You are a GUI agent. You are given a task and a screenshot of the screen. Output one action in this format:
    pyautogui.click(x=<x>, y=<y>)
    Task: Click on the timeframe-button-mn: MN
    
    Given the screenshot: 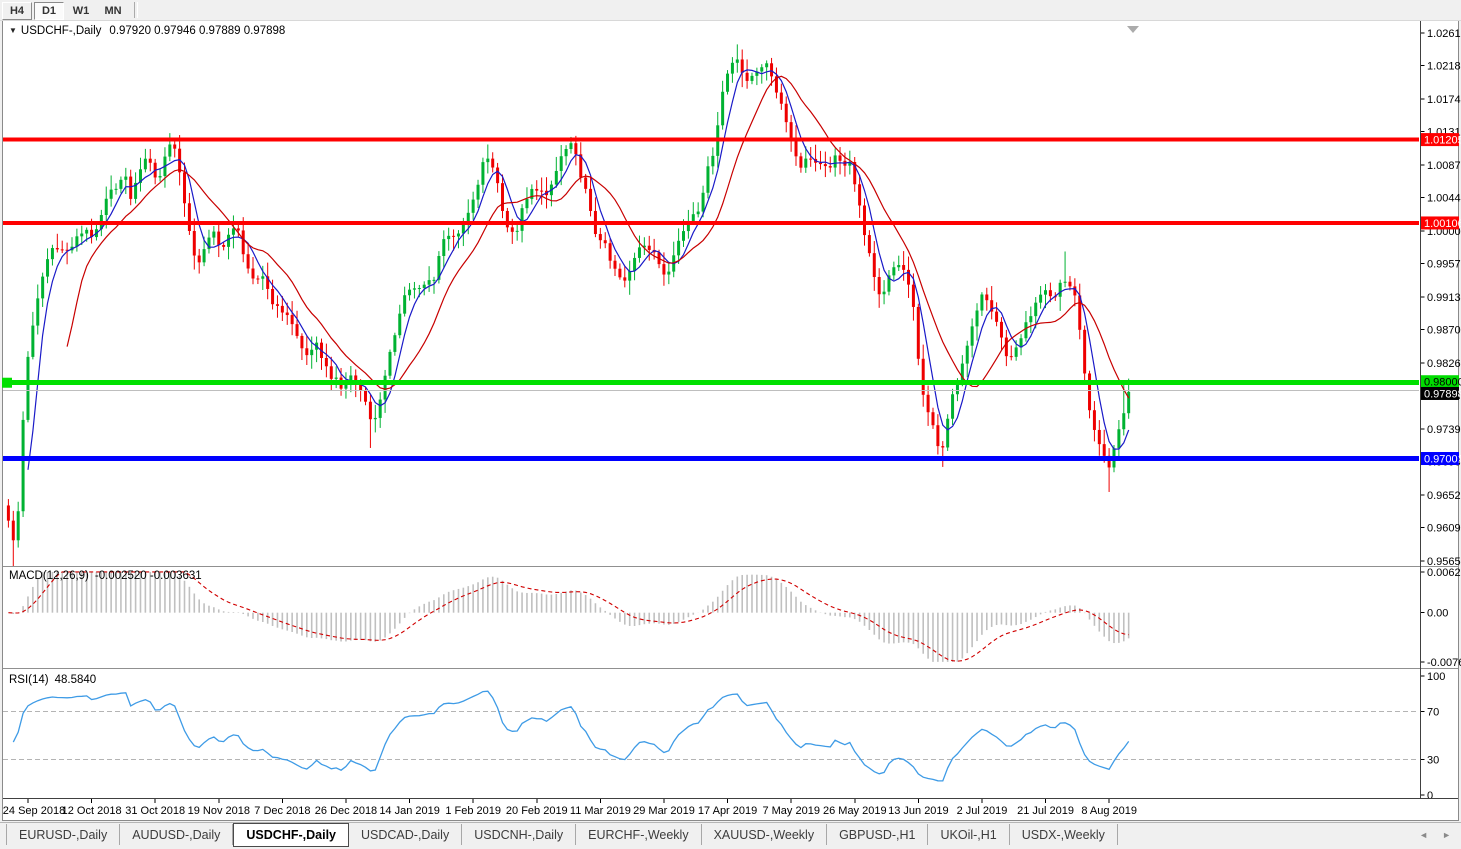 What is the action you would take?
    pyautogui.click(x=113, y=10)
    